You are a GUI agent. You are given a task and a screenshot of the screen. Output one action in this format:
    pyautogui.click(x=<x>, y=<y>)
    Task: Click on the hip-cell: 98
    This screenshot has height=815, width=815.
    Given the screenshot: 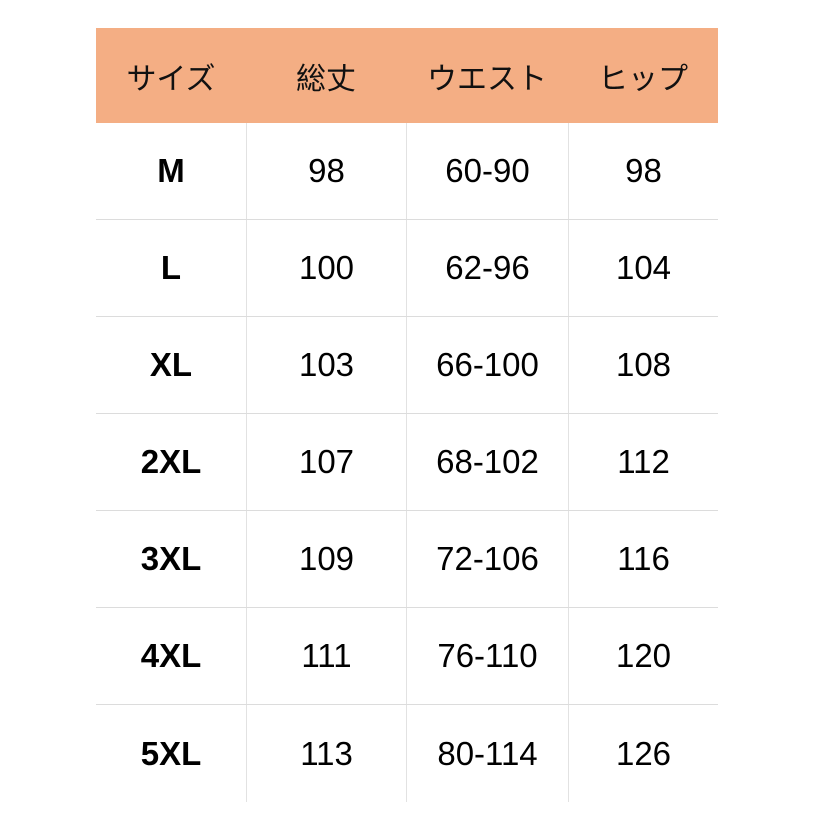 What is the action you would take?
    pyautogui.click(x=643, y=171)
    